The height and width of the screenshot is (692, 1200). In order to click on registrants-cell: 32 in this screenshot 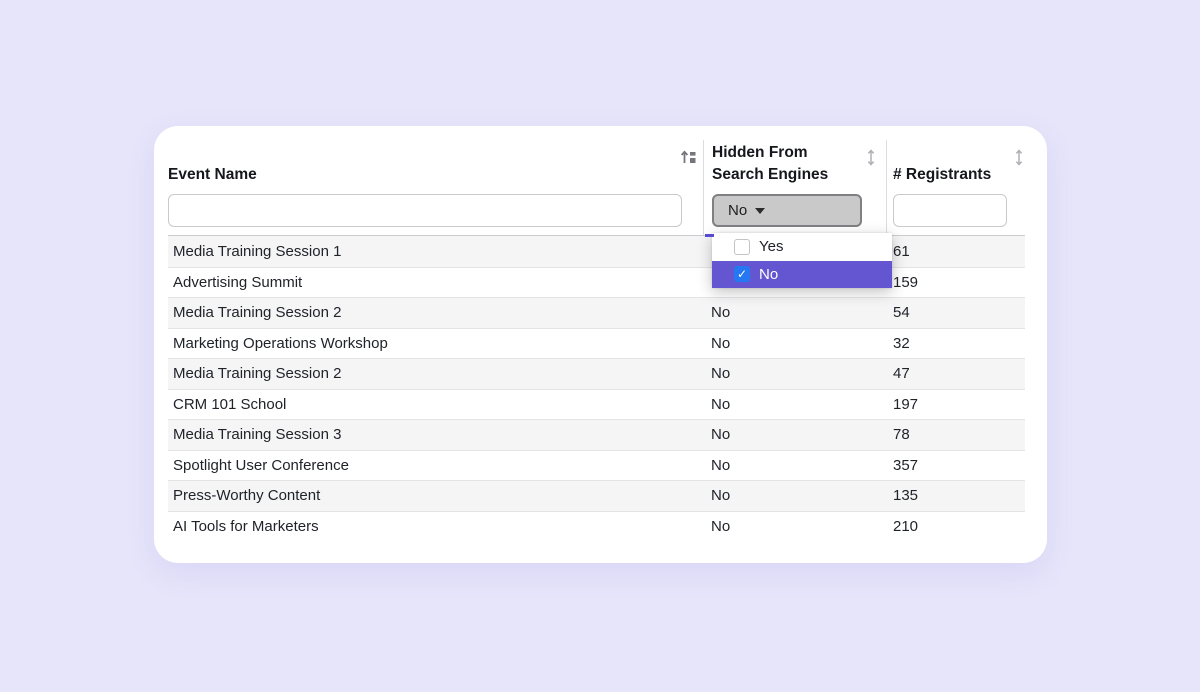, I will do `click(901, 343)`.